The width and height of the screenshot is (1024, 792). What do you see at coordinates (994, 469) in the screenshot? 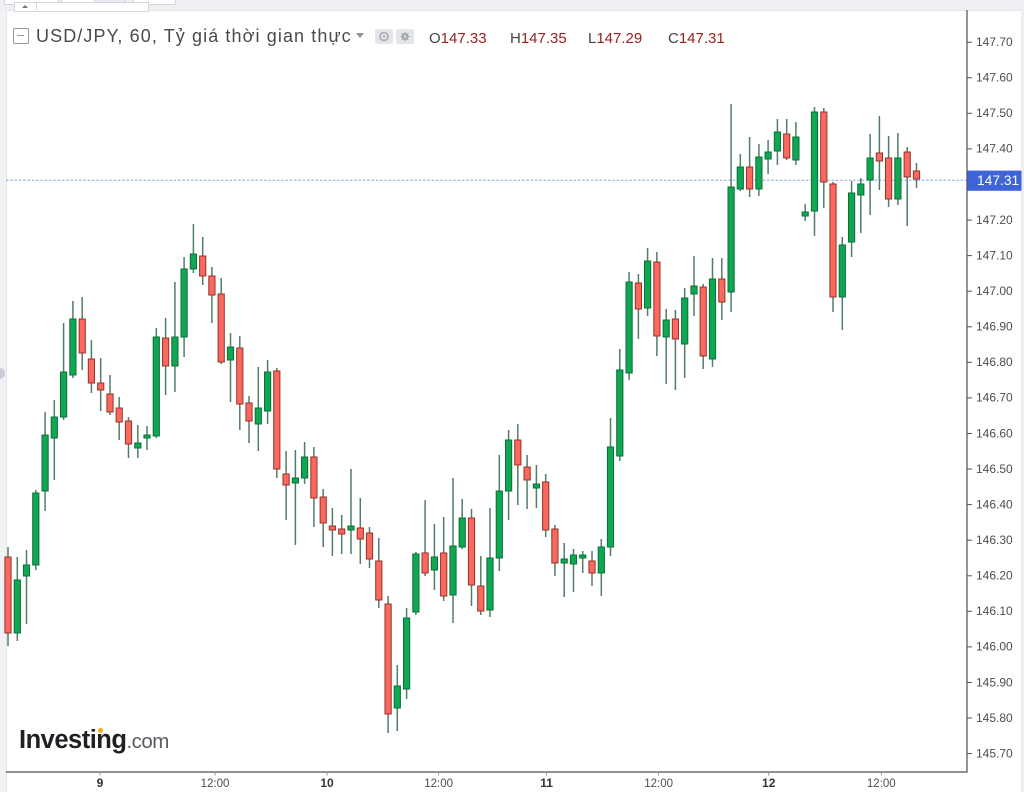
I see `svg-text: 146.50` at bounding box center [994, 469].